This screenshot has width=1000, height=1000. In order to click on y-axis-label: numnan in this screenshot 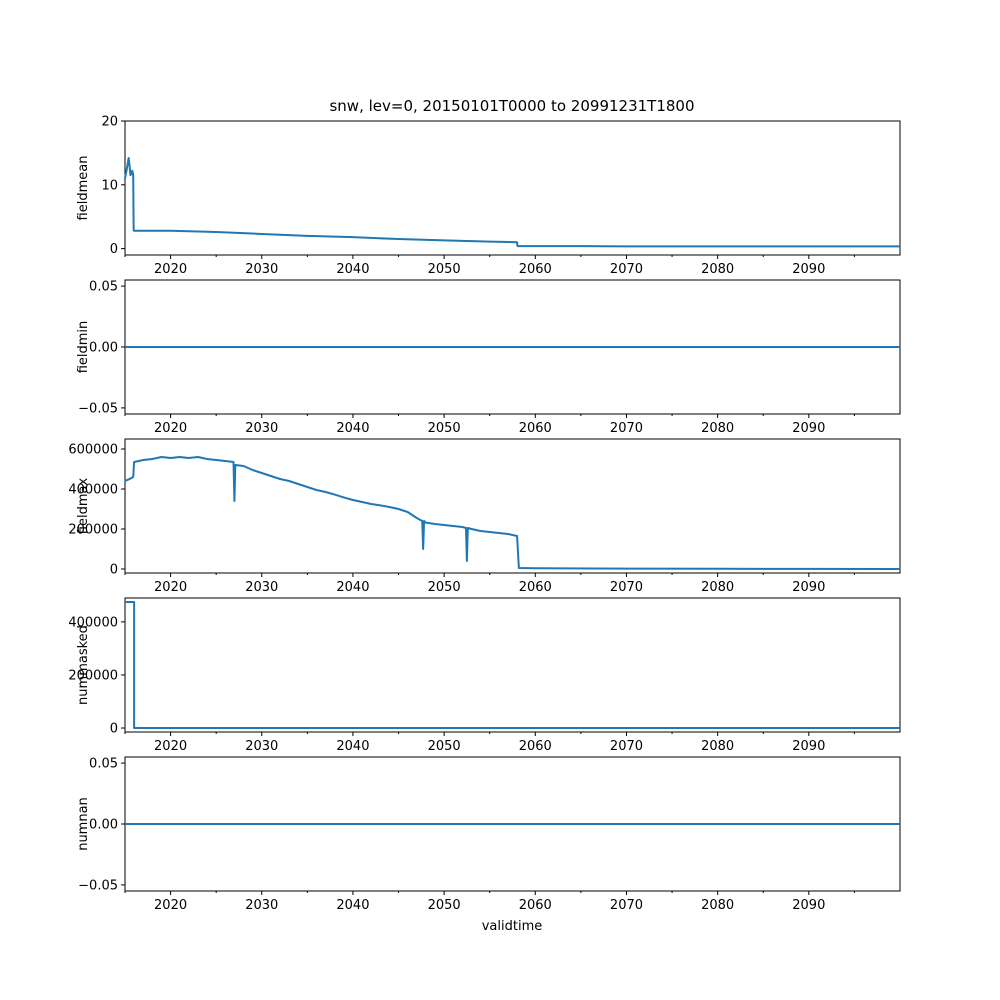, I will do `click(83, 824)`.